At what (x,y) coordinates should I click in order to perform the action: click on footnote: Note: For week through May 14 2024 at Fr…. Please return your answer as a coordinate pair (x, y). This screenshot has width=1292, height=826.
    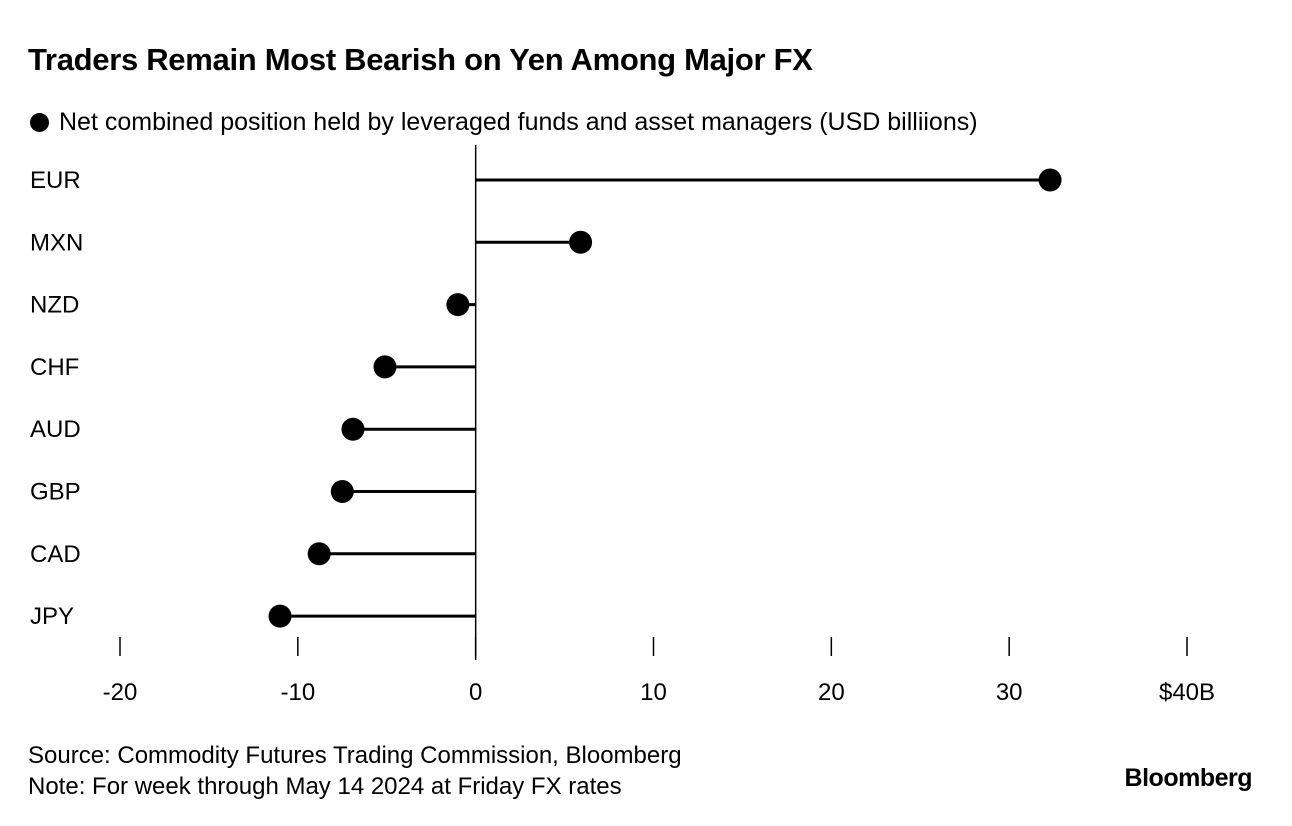
    Looking at the image, I should click on (325, 786).